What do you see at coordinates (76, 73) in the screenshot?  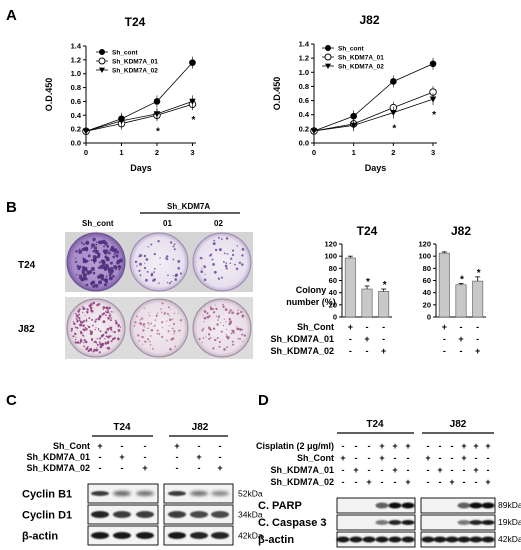 I see `y-tick-label: 1.0` at bounding box center [76, 73].